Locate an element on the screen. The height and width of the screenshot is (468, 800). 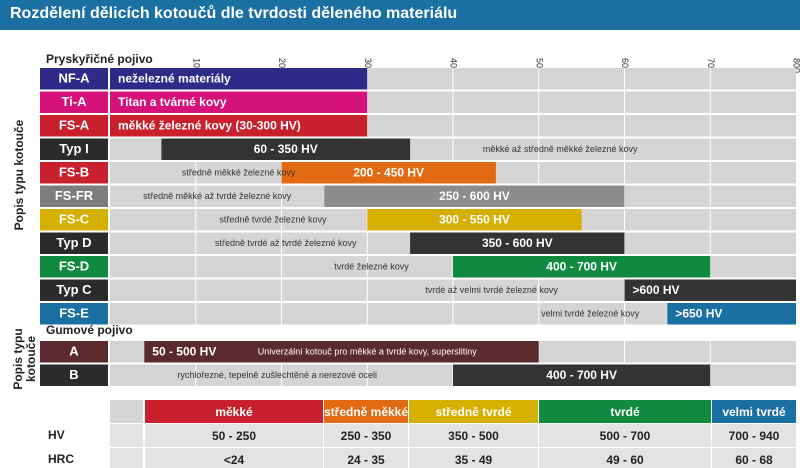
resin-row-note: tvrdé železné kovy is located at coordinates (371, 267).